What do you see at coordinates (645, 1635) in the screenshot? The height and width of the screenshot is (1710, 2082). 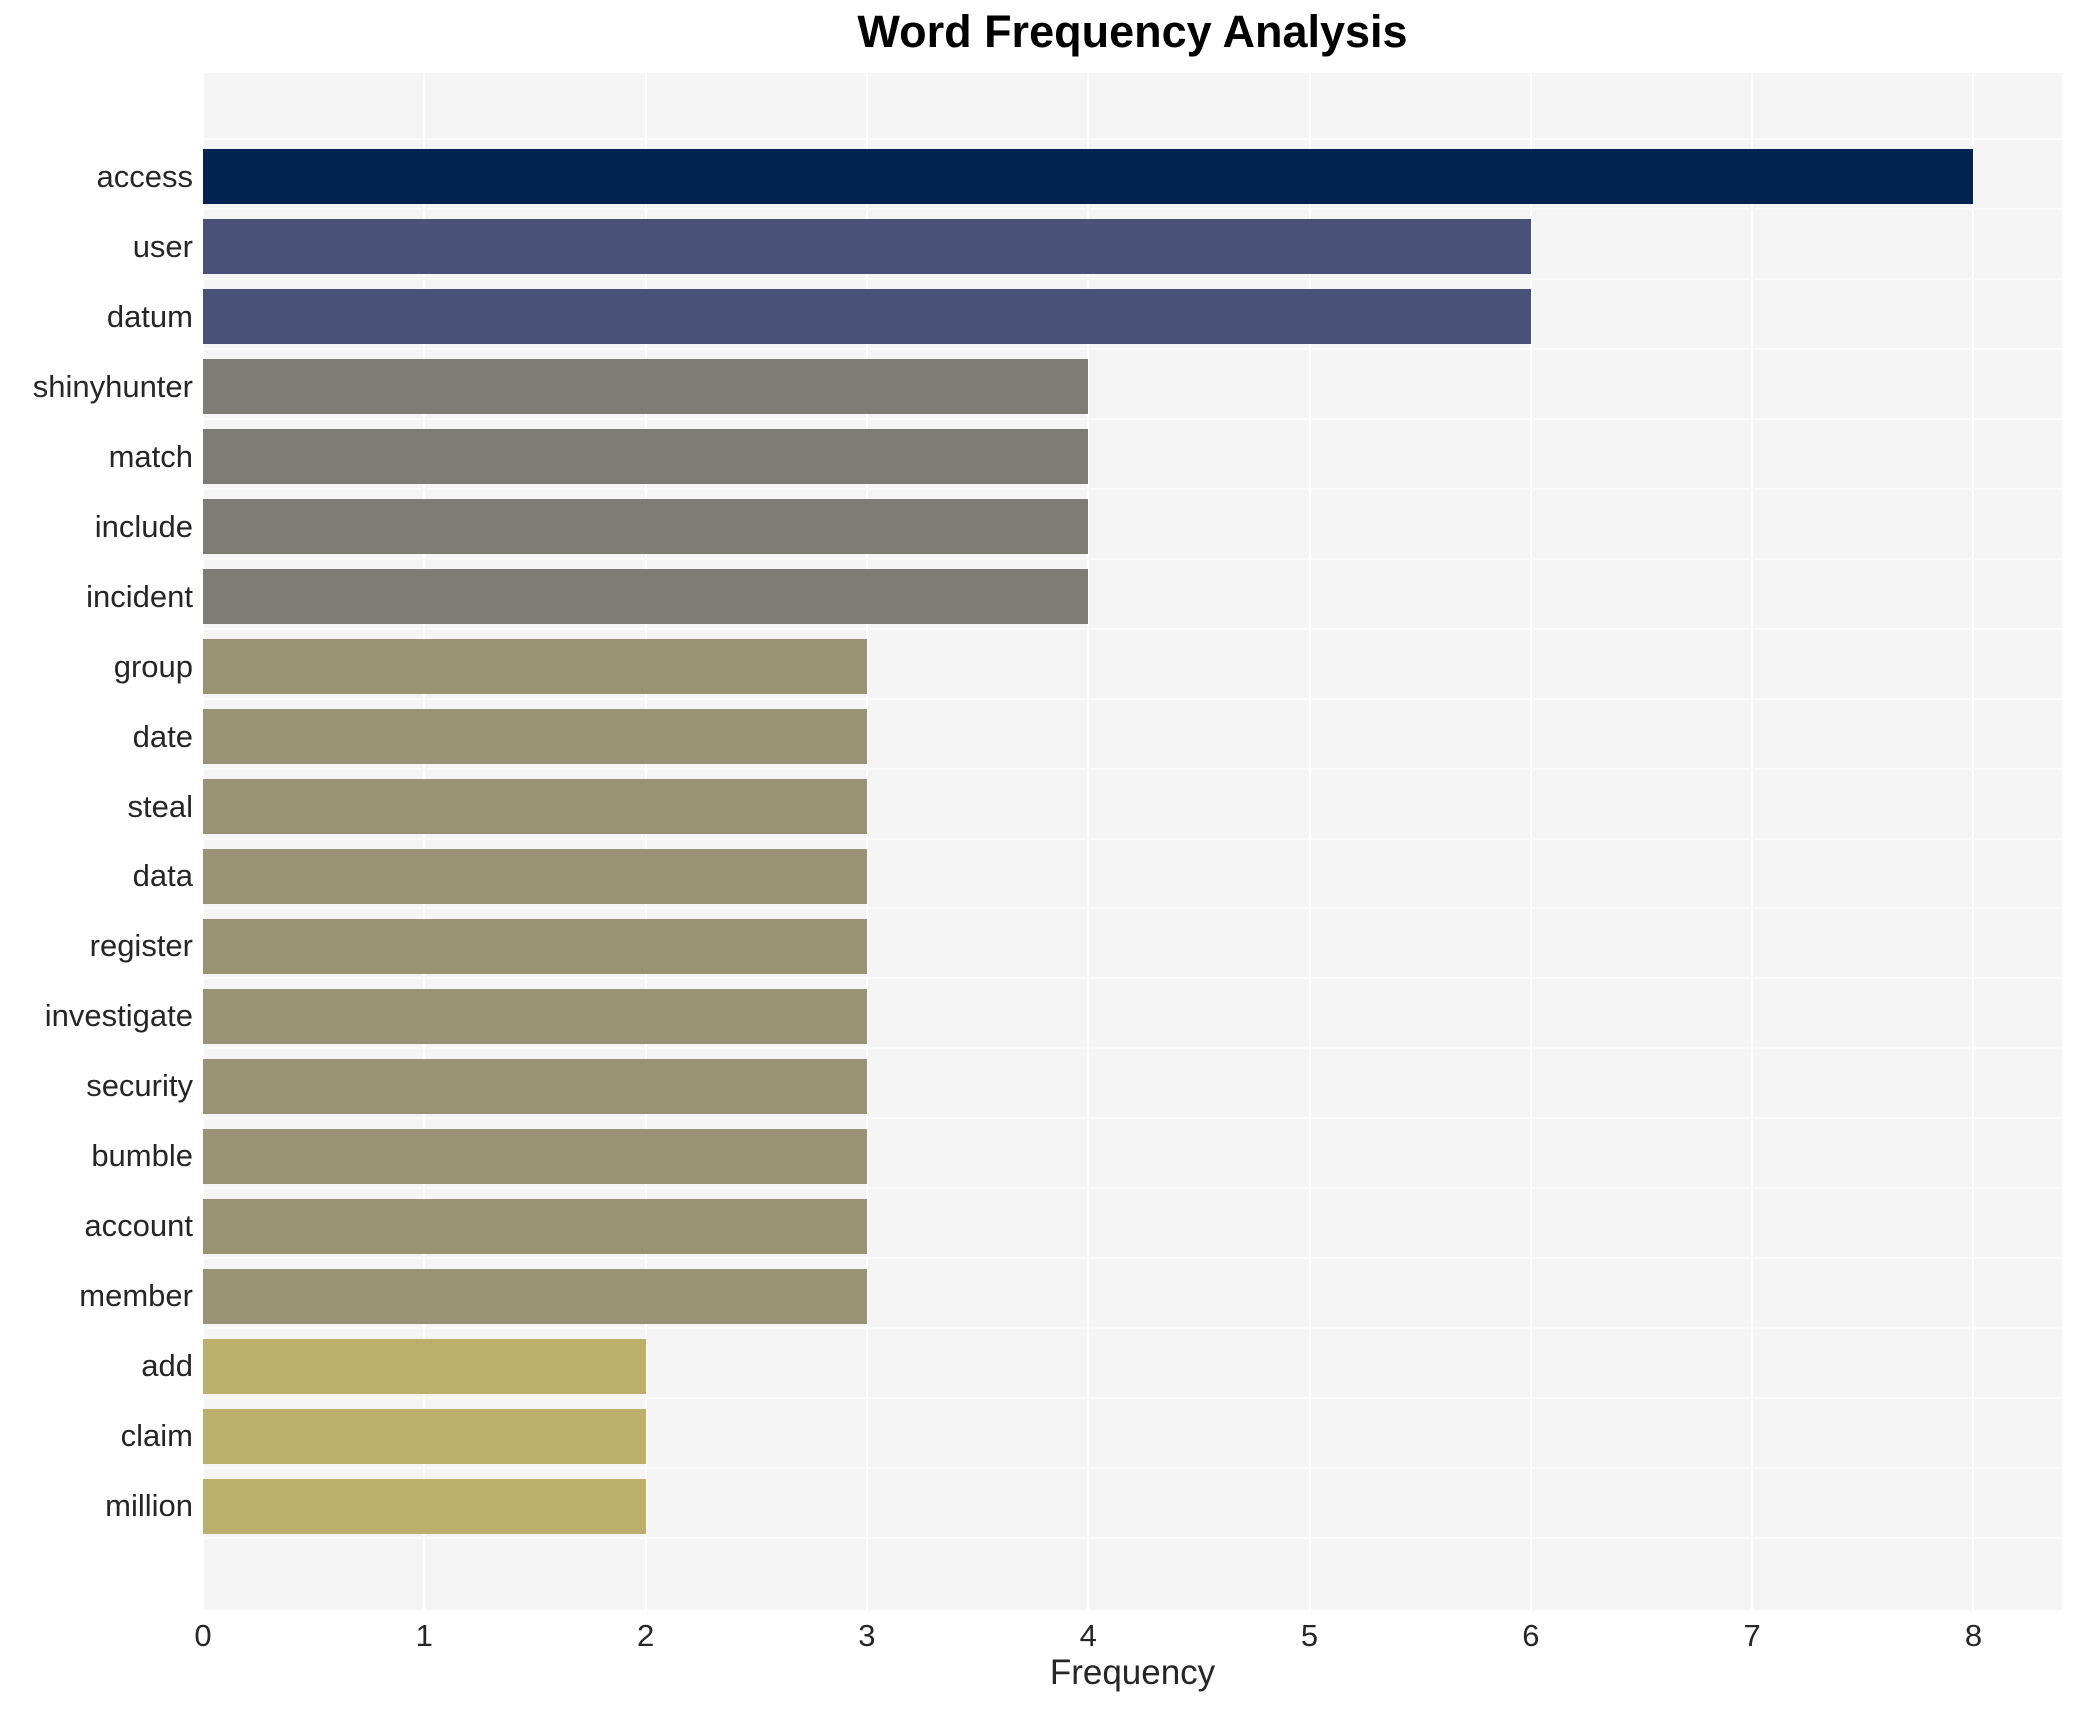 I see `x-tick-2: 2` at bounding box center [645, 1635].